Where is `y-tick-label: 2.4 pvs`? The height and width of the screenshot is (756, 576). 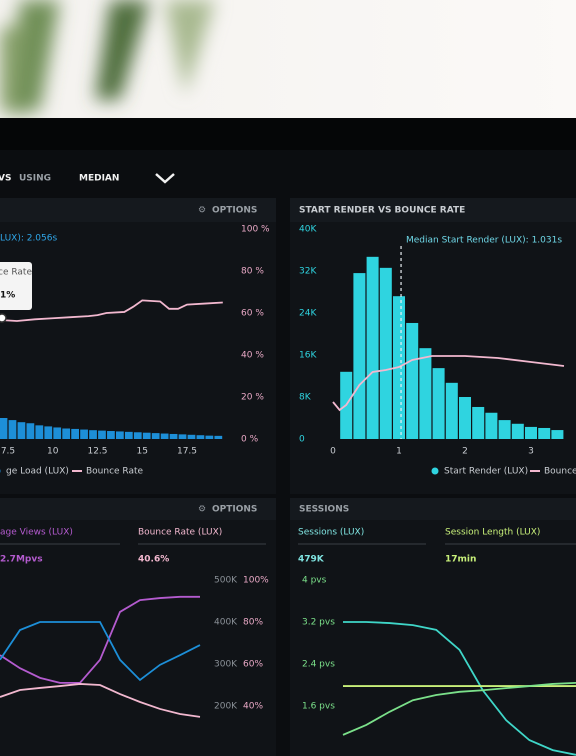
y-tick-label: 2.4 pvs is located at coordinates (318, 665).